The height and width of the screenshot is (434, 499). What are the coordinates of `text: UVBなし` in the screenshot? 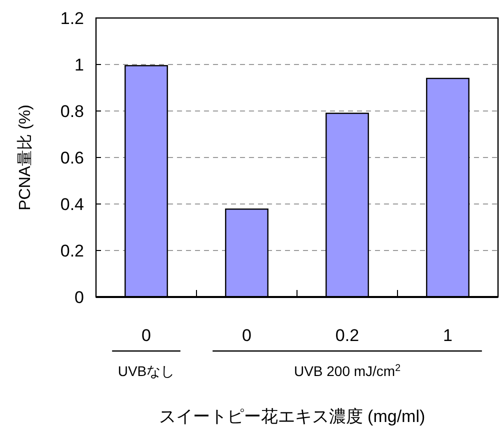 It's located at (146, 371).